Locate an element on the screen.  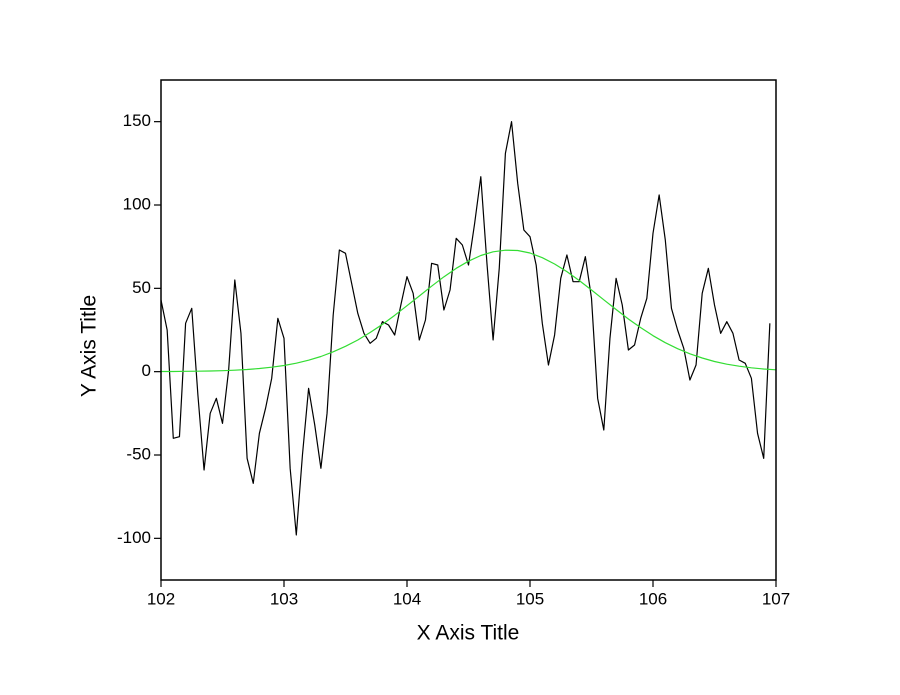
y-tick-label: 150 is located at coordinates (137, 120).